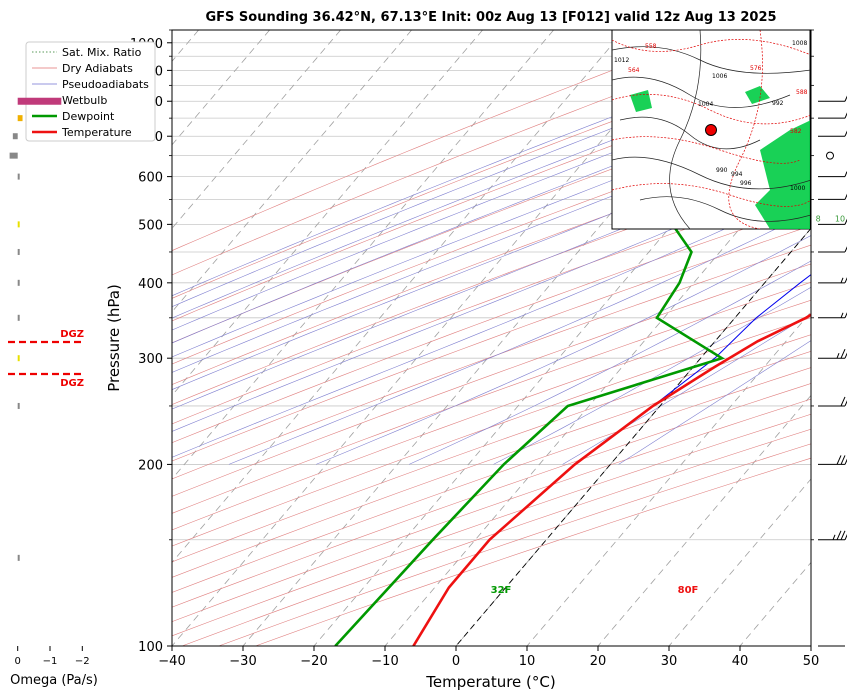  Describe the element at coordinates (652, 375) in the screenshot. I see `pseudoadiabat-line` at that location.